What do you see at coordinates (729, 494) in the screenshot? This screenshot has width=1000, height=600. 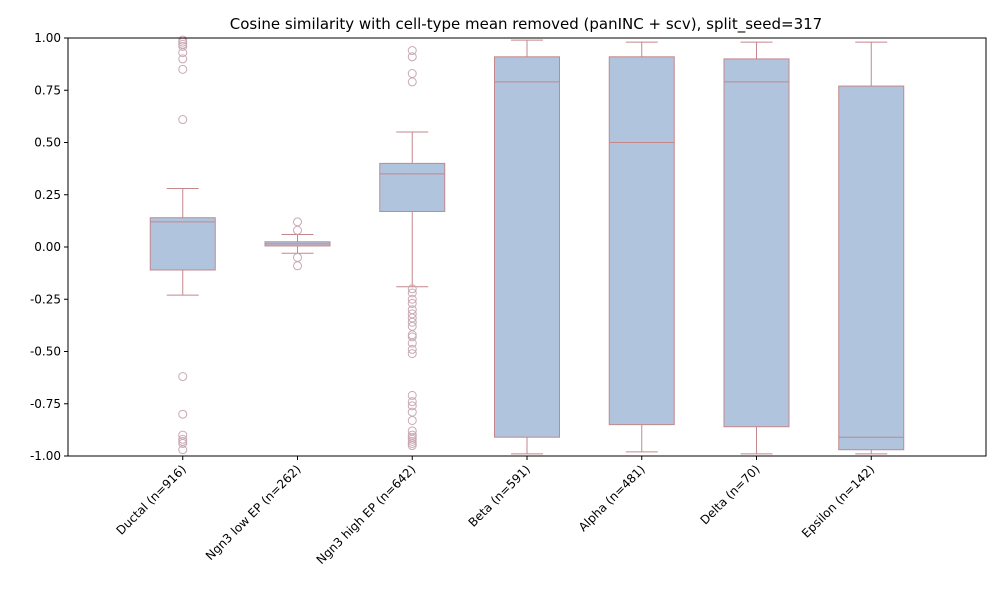 I see `x-tick-label: Delta (n=70)` at bounding box center [729, 494].